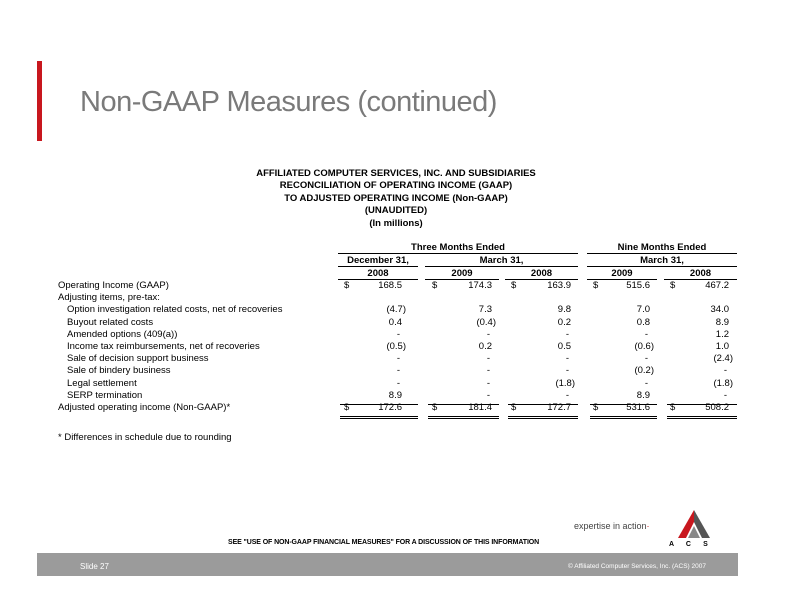  I want to click on table-row: Legal settlement - - (1.8) - (1.8), so click(396, 384).